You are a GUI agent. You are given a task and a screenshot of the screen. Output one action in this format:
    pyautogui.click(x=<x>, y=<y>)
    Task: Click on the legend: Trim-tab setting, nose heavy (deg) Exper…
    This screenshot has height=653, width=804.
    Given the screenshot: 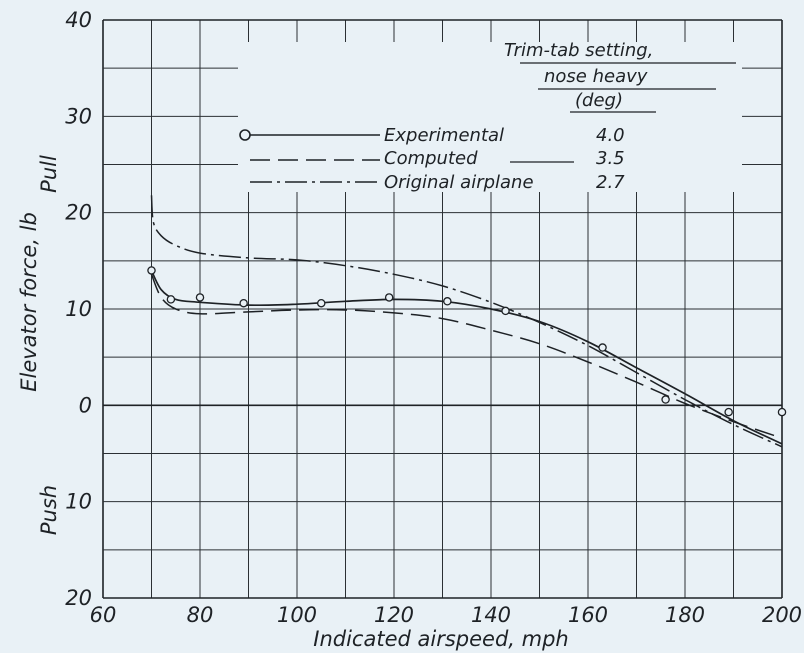 What is the action you would take?
    pyautogui.click(x=490, y=116)
    